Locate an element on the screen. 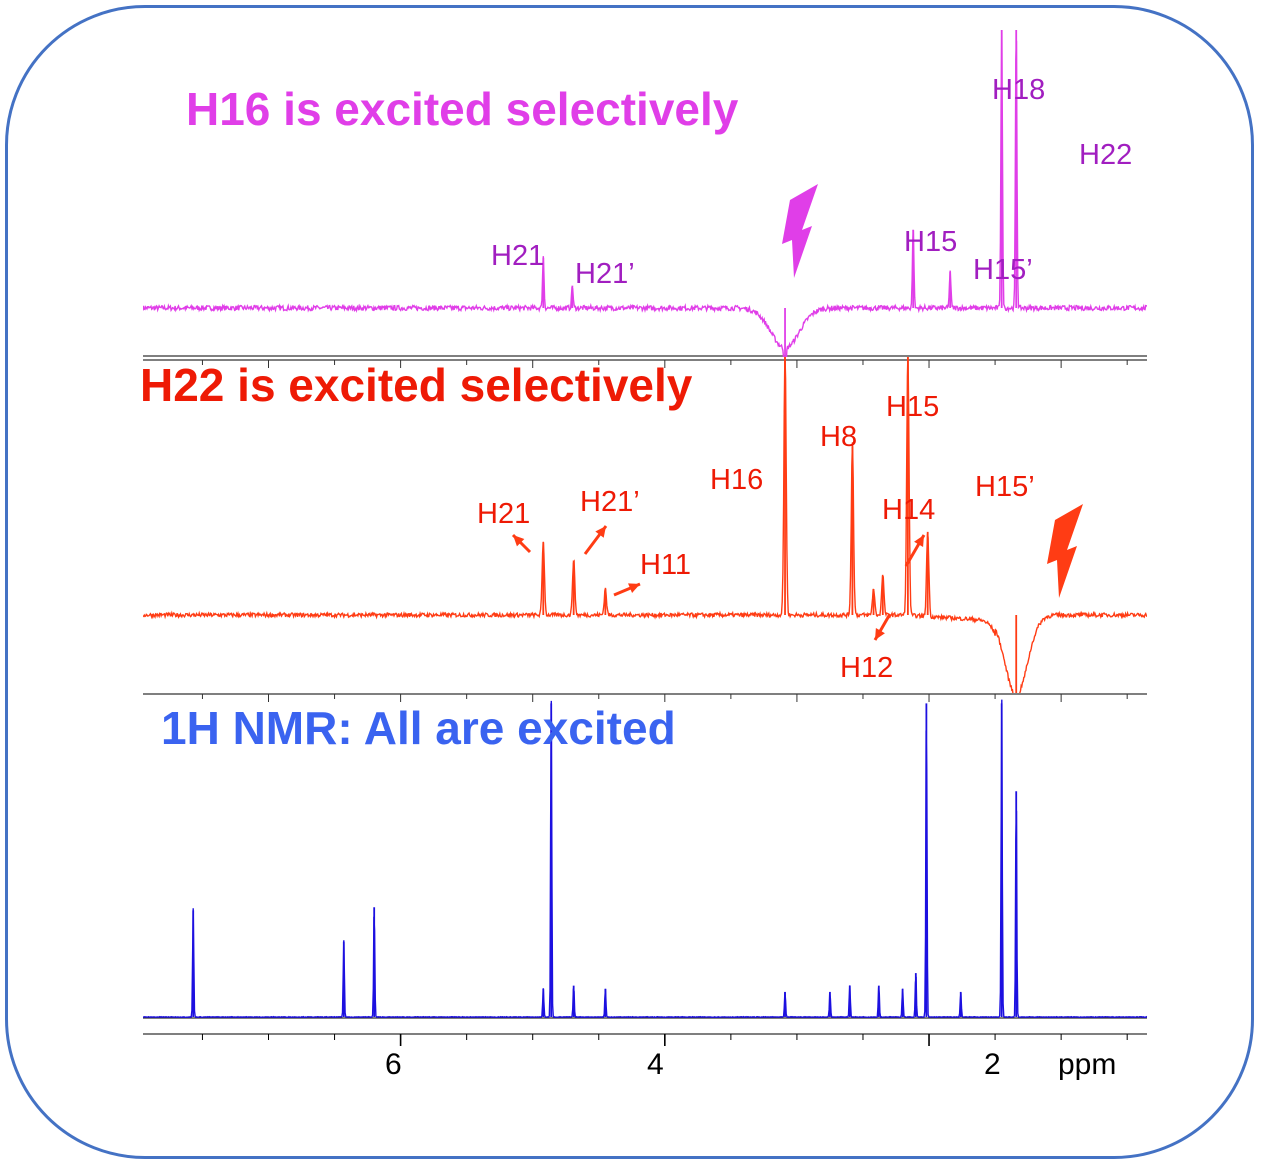  x-tick-label-4: 4 is located at coordinates (655, 1064).